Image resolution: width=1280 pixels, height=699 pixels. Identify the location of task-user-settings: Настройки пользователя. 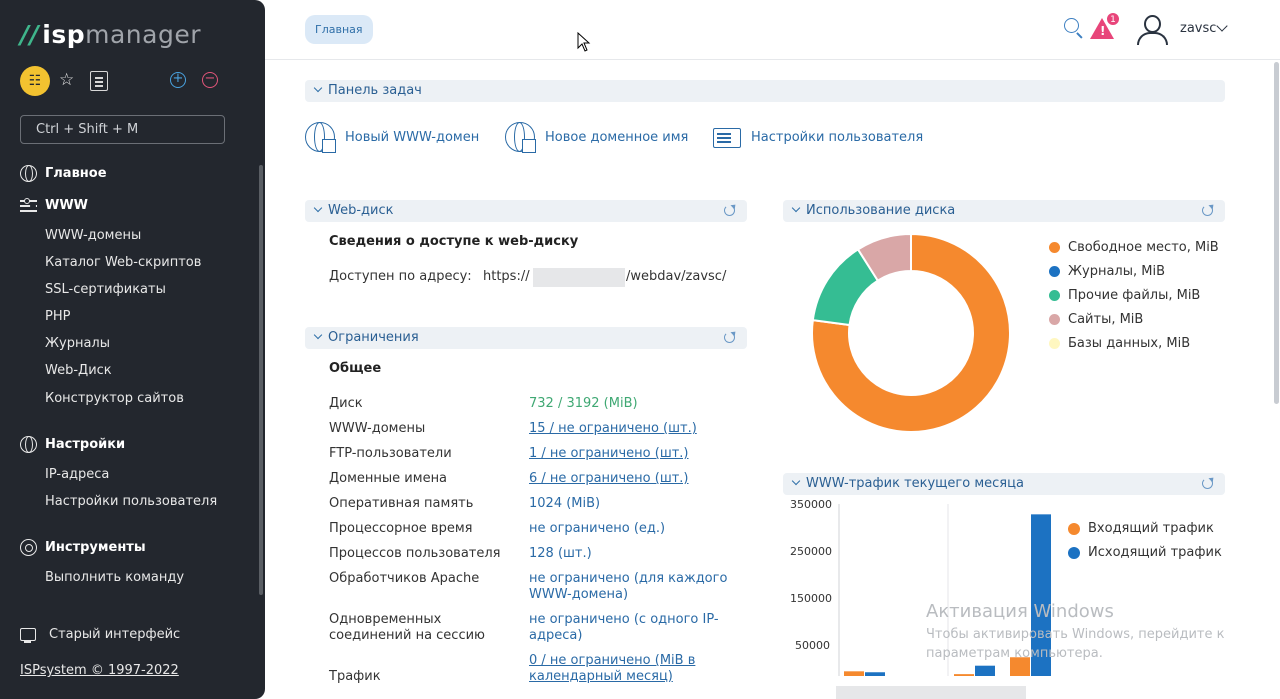
(817, 137).